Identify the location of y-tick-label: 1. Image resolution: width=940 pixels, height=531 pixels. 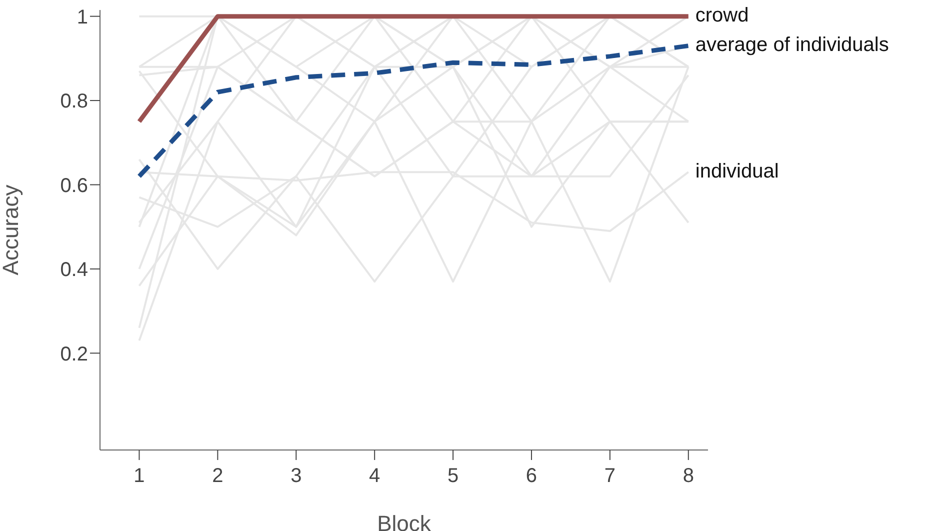
(82, 17).